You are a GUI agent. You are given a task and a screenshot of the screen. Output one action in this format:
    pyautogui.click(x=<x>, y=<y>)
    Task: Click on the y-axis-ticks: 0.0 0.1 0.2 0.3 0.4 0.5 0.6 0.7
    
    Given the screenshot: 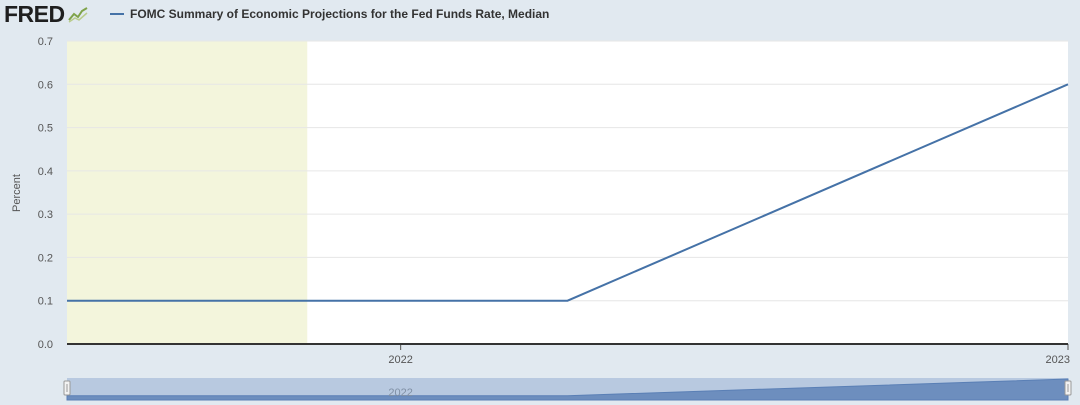 What is the action you would take?
    pyautogui.click(x=45, y=193)
    